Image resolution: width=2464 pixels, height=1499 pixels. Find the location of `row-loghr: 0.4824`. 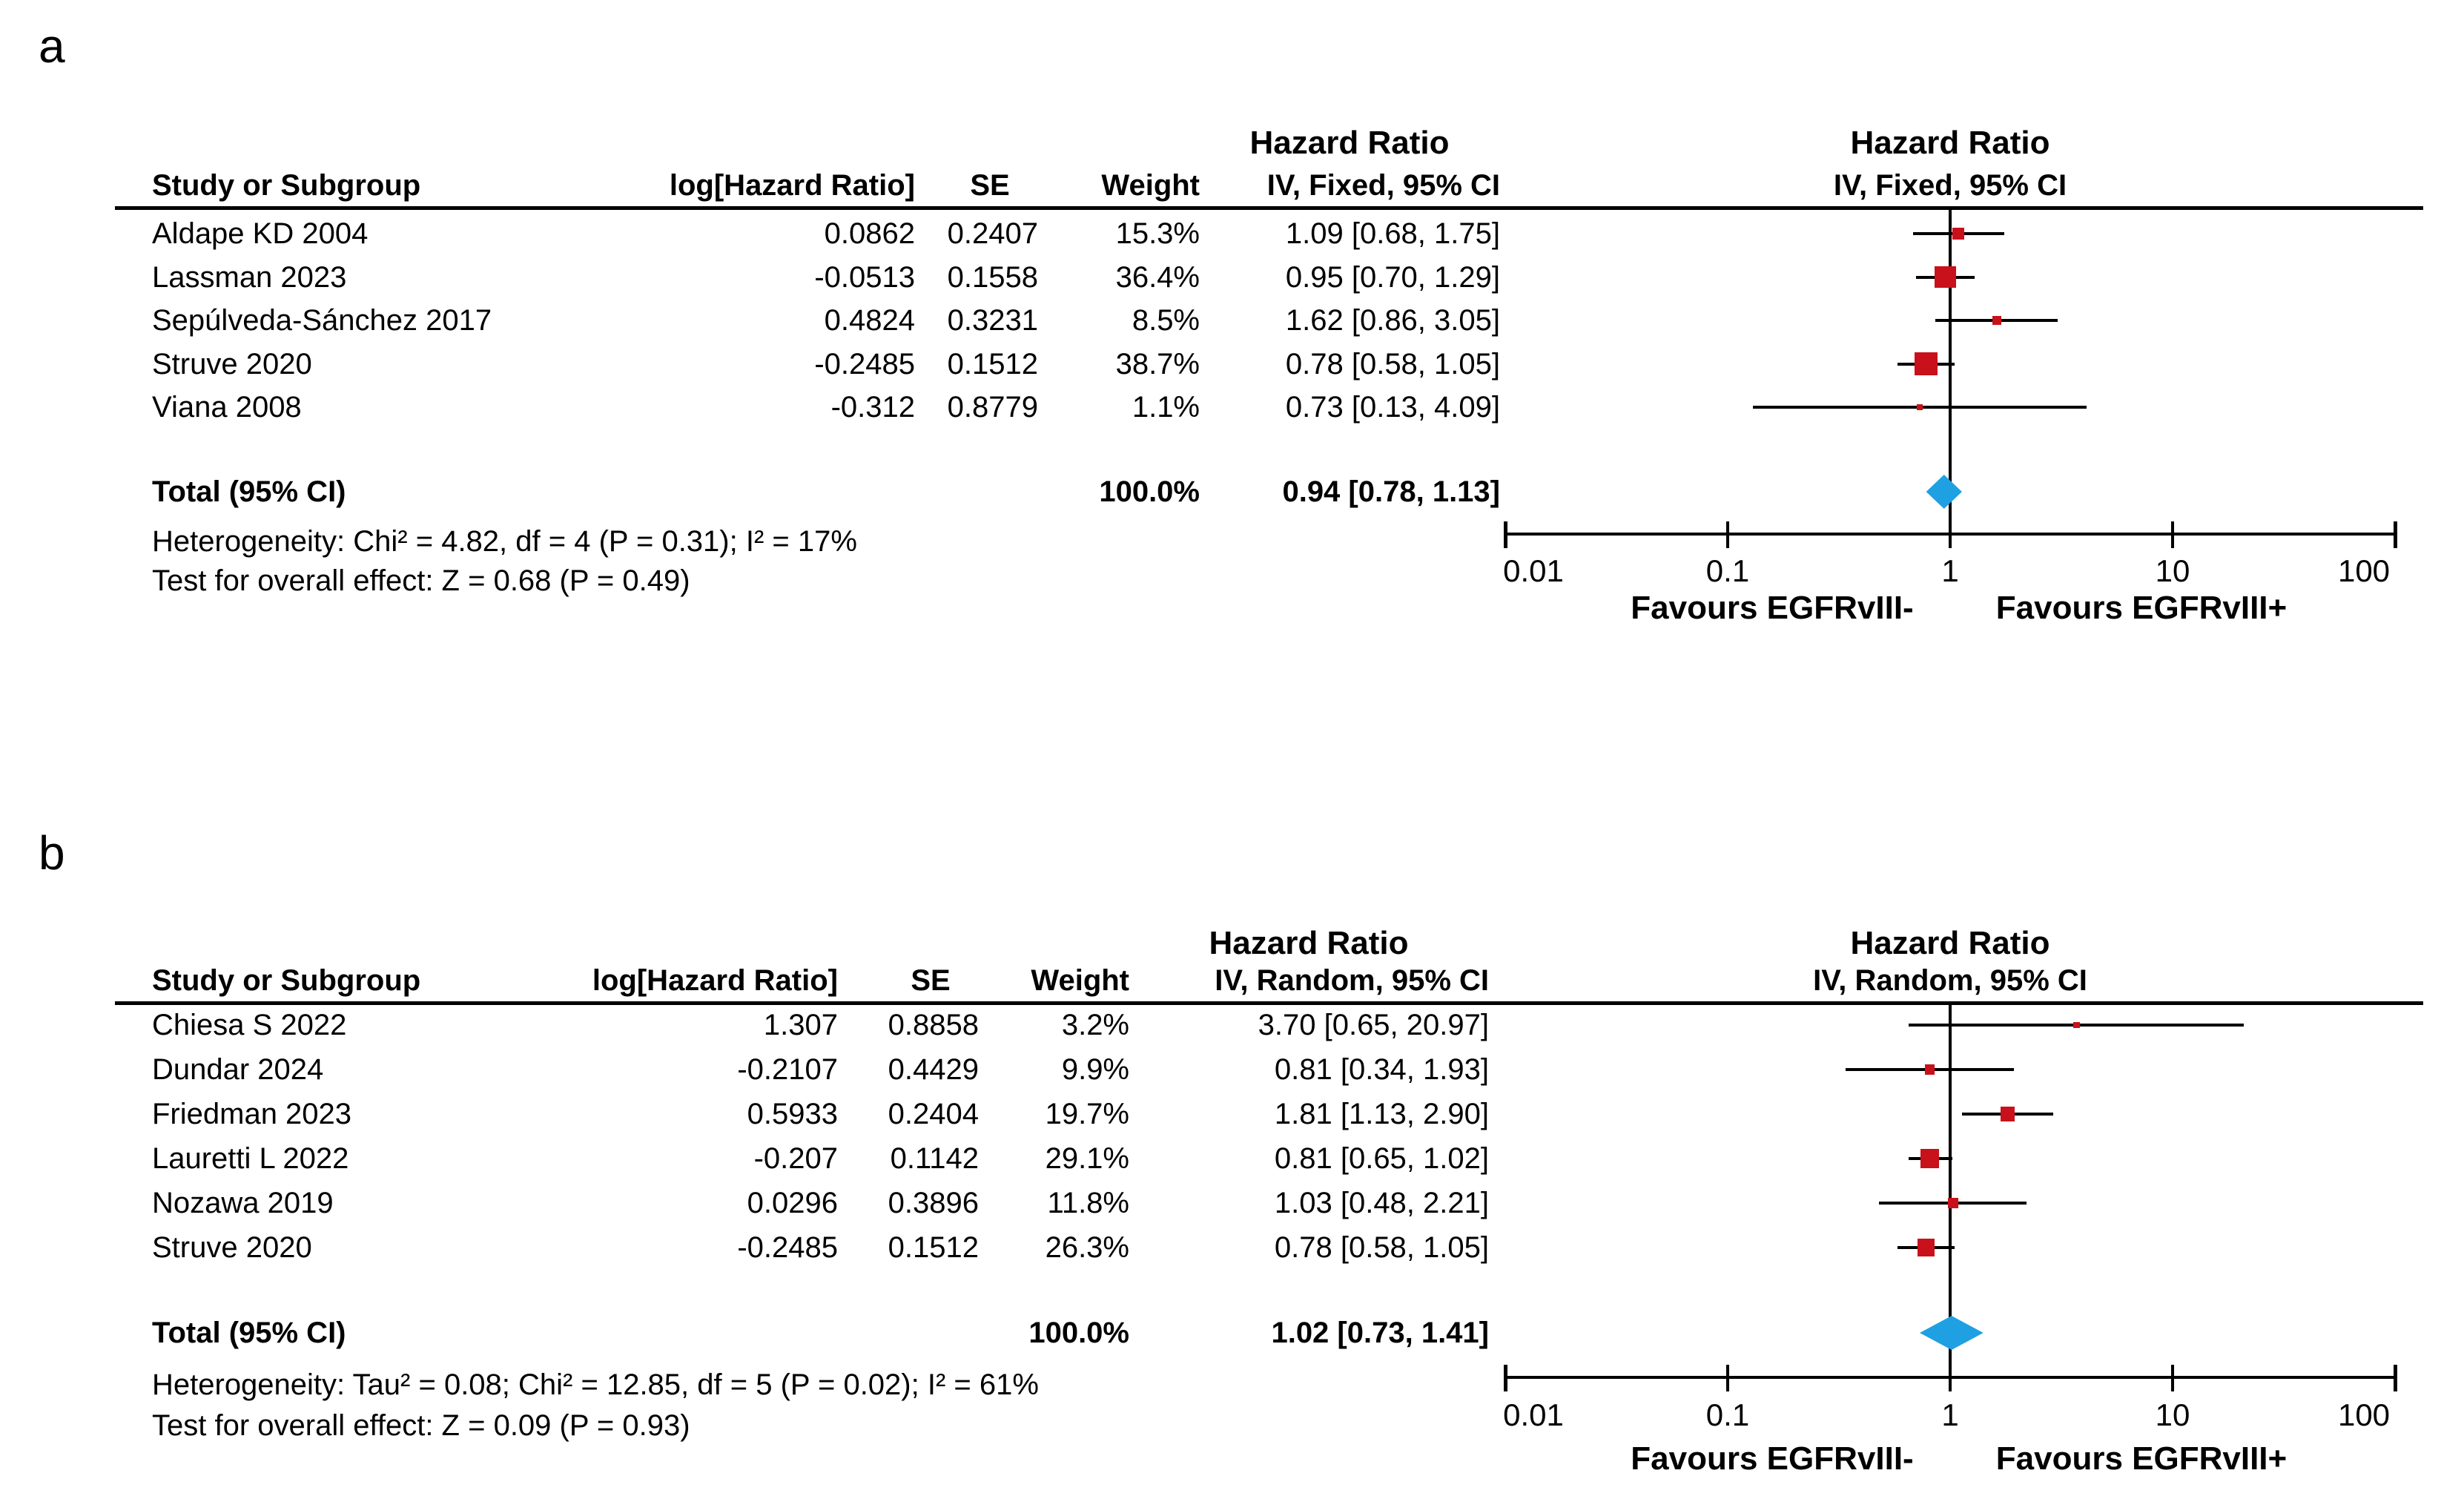

row-loghr: 0.4824 is located at coordinates (870, 320).